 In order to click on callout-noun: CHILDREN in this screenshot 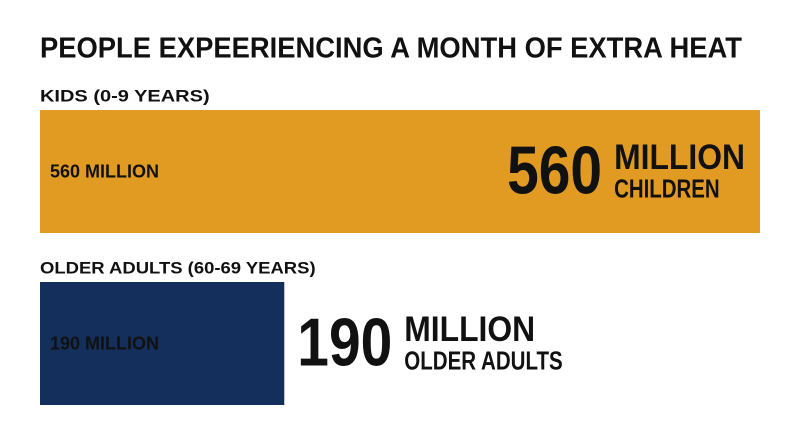, I will do `click(667, 188)`.